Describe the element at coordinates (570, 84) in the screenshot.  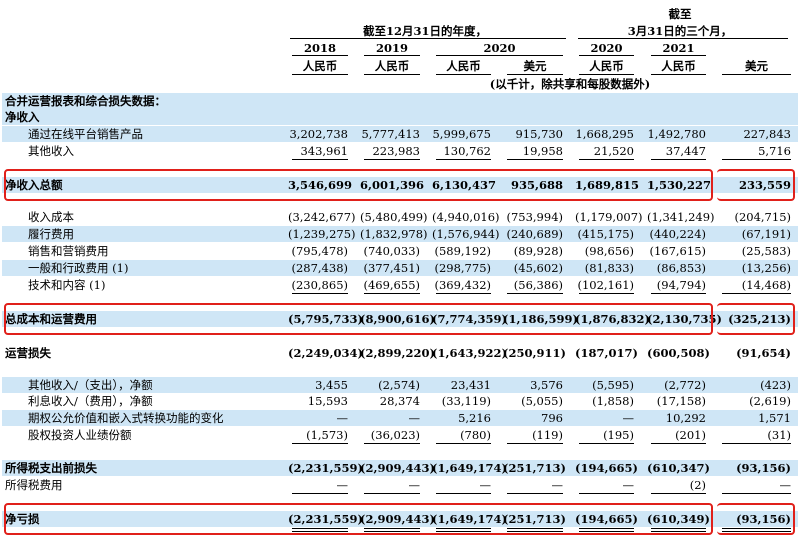
I see `unit-note: (以千计，除共享和每股数据外)` at that location.